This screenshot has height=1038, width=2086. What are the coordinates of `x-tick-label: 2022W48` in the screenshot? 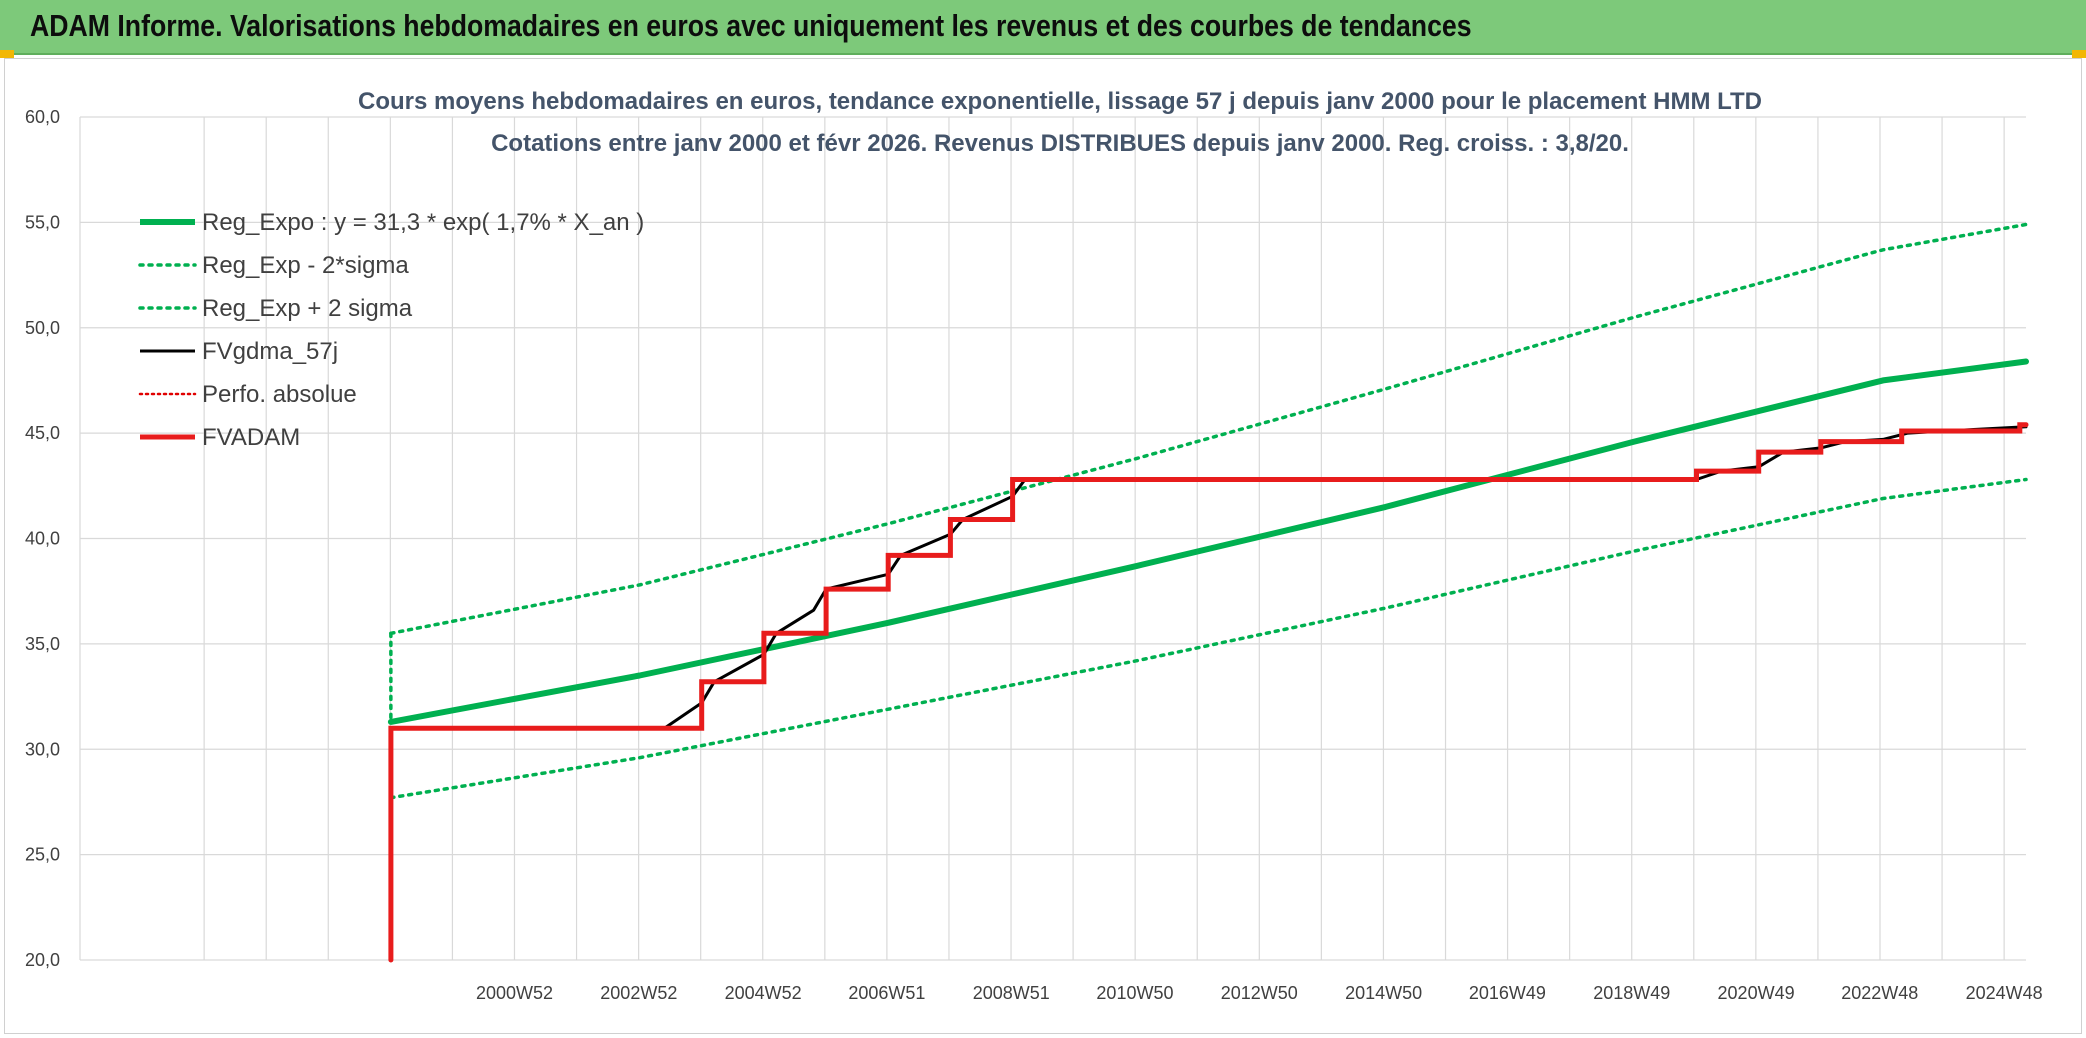 It's located at (1879, 993).